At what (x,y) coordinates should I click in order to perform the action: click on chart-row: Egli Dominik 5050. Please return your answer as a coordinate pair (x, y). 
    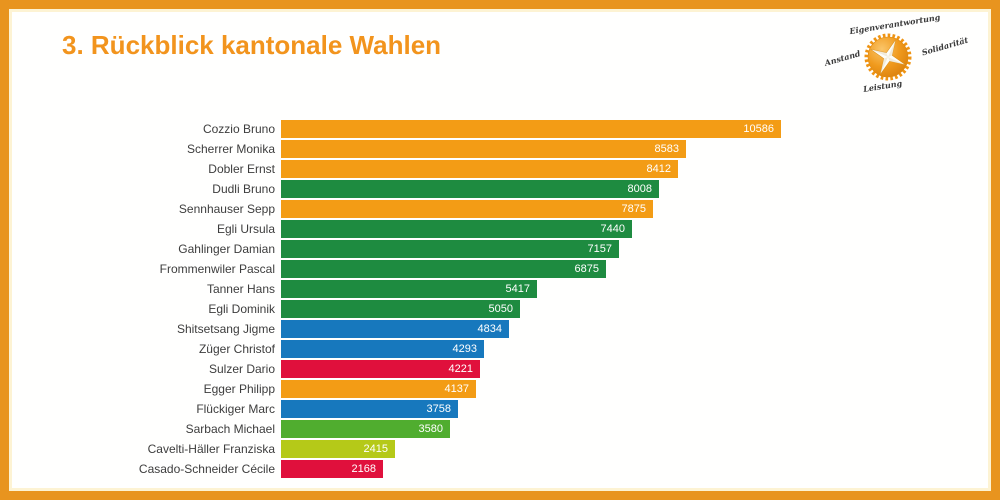
    Looking at the image, I should click on (500, 309).